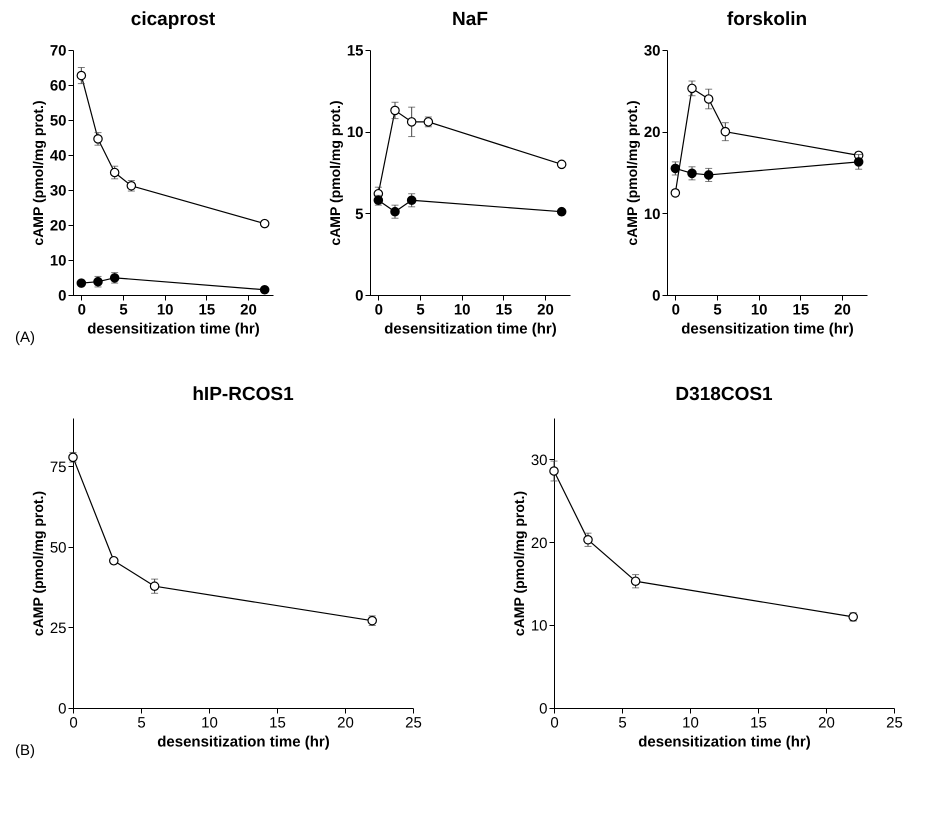 Image resolution: width=947 pixels, height=816 pixels. Describe the element at coordinates (359, 214) in the screenshot. I see `y-tick-label: 5` at that location.